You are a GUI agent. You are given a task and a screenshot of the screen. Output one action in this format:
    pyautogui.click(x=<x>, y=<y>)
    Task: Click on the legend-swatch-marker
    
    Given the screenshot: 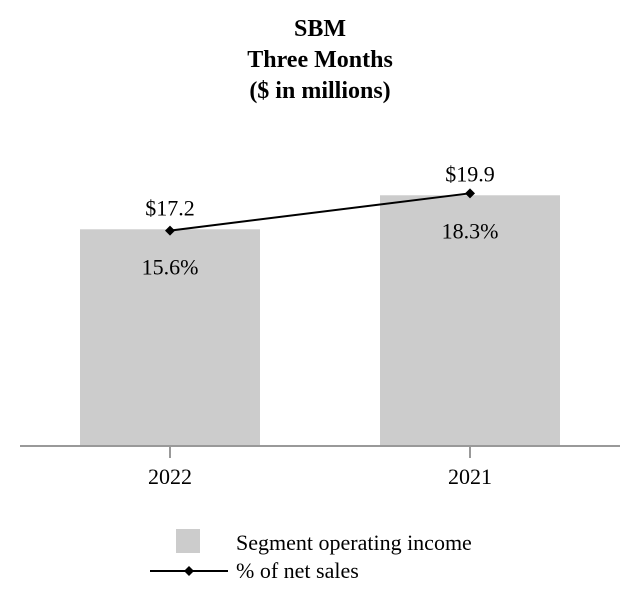 What is the action you would take?
    pyautogui.click(x=189, y=571)
    